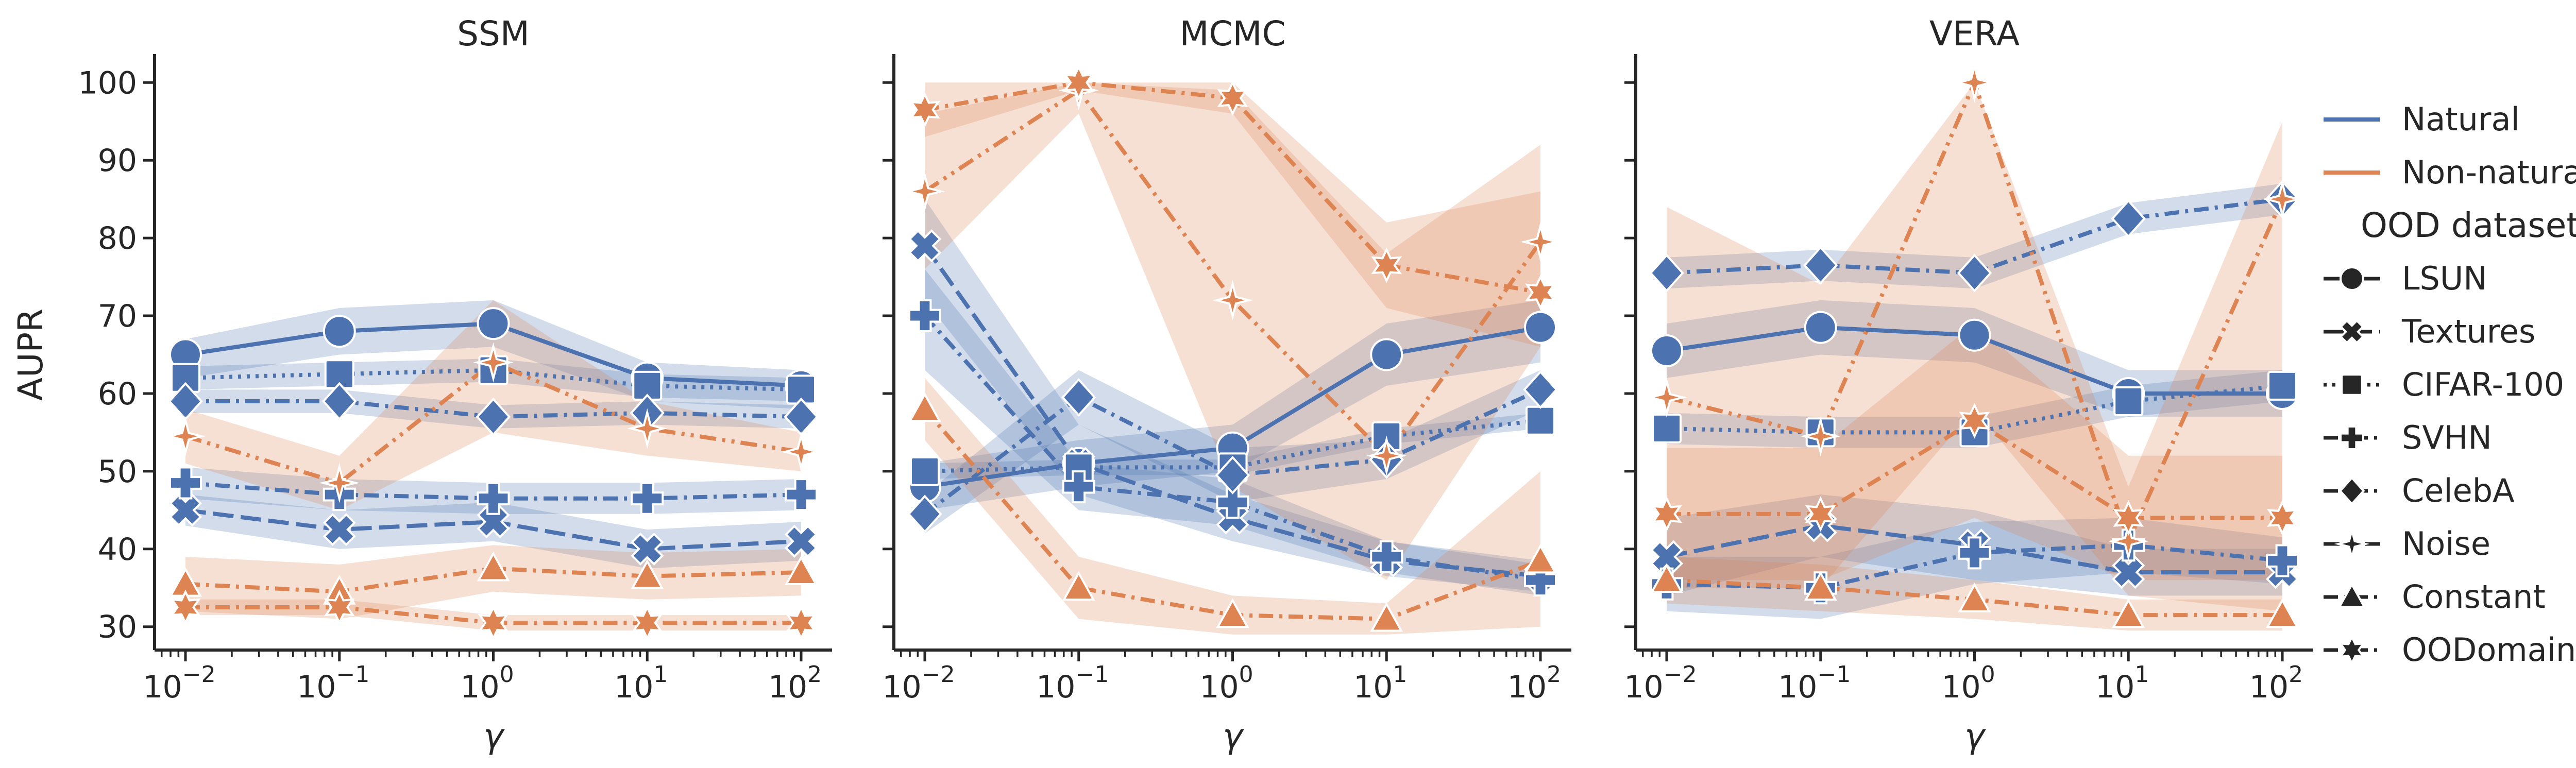 The width and height of the screenshot is (2576, 768). What do you see at coordinates (2351, 650) in the screenshot?
I see `legend-marker-oodomain` at bounding box center [2351, 650].